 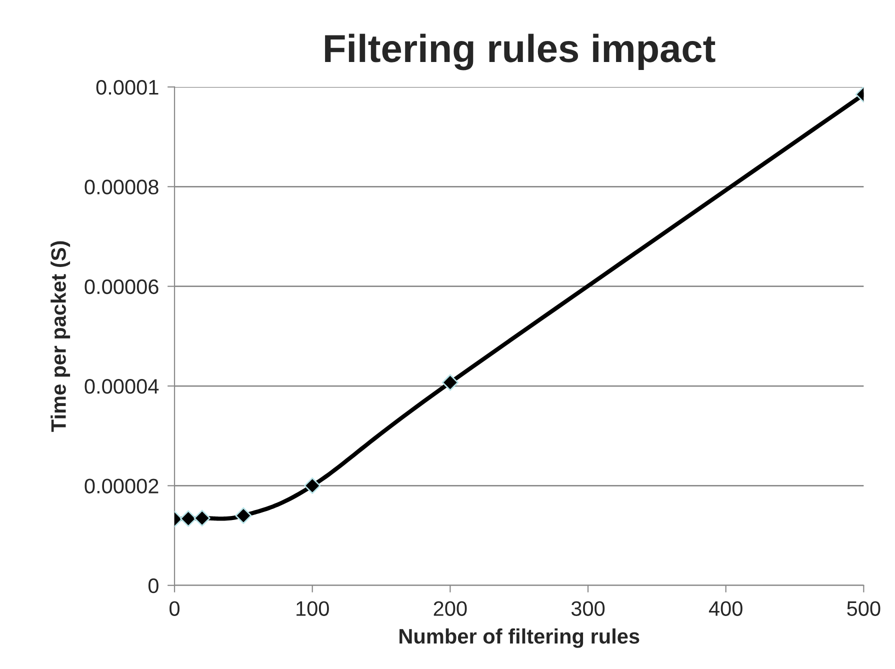 What do you see at coordinates (520, 638) in the screenshot?
I see `x-axis-title: Number of filtering rules` at bounding box center [520, 638].